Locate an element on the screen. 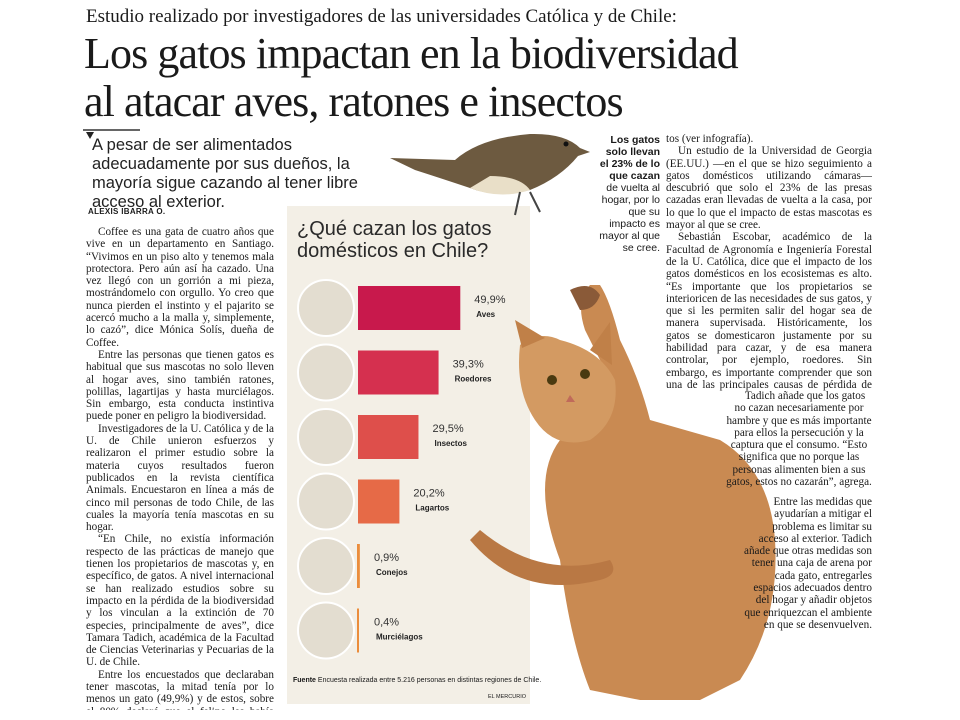 The height and width of the screenshot is (720, 960). headline-line: Los gatos impactan en la biodiversidad is located at coordinates (411, 53).